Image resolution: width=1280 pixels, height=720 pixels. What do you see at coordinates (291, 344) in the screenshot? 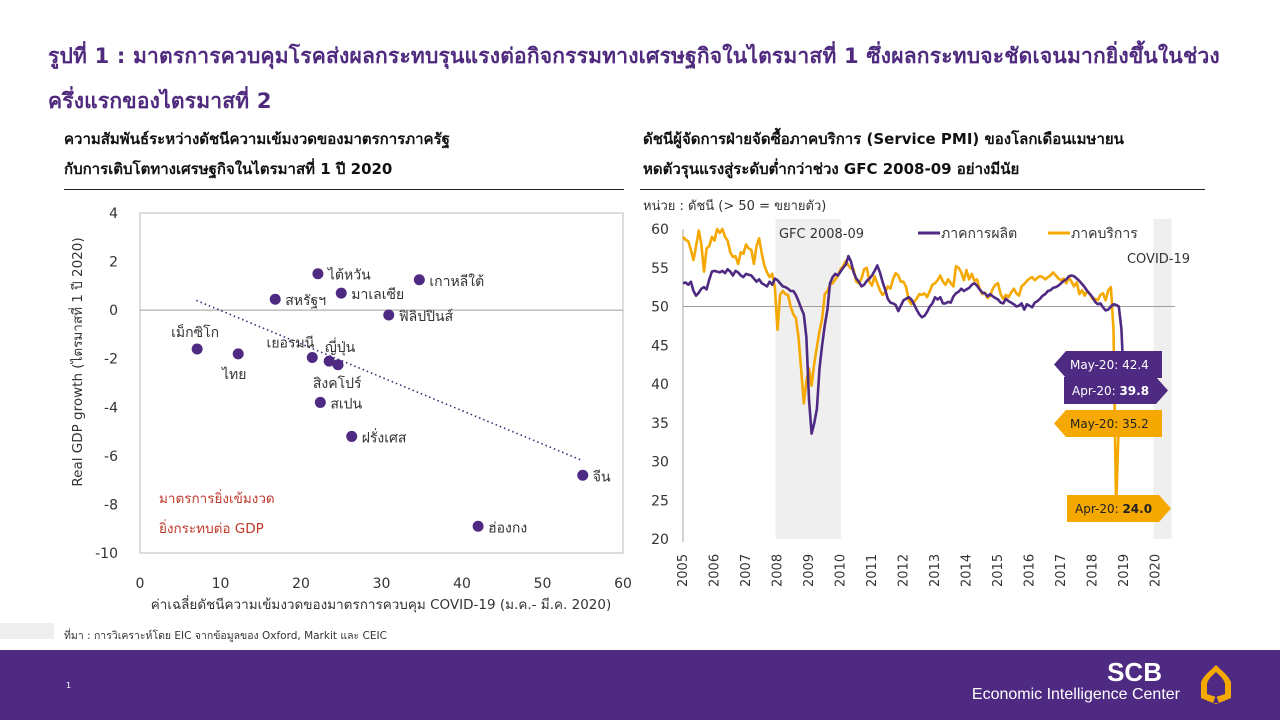
I see `point-label: เยอรมนี` at bounding box center [291, 344].